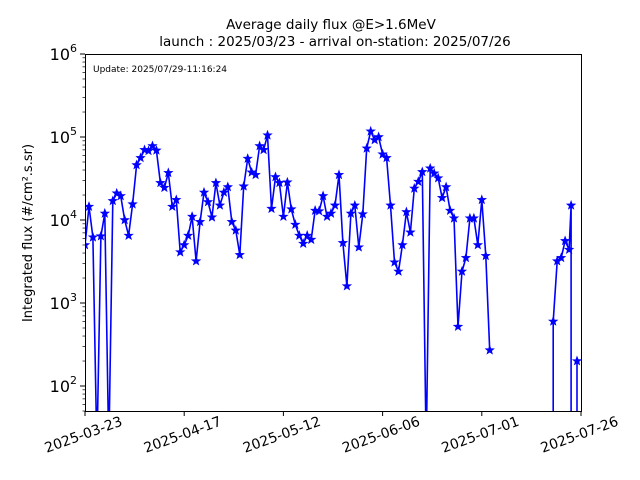 The width and height of the screenshot is (640, 480). What do you see at coordinates (63, 53) in the screenshot?
I see `y-tick-label: 10⁶` at bounding box center [63, 53].